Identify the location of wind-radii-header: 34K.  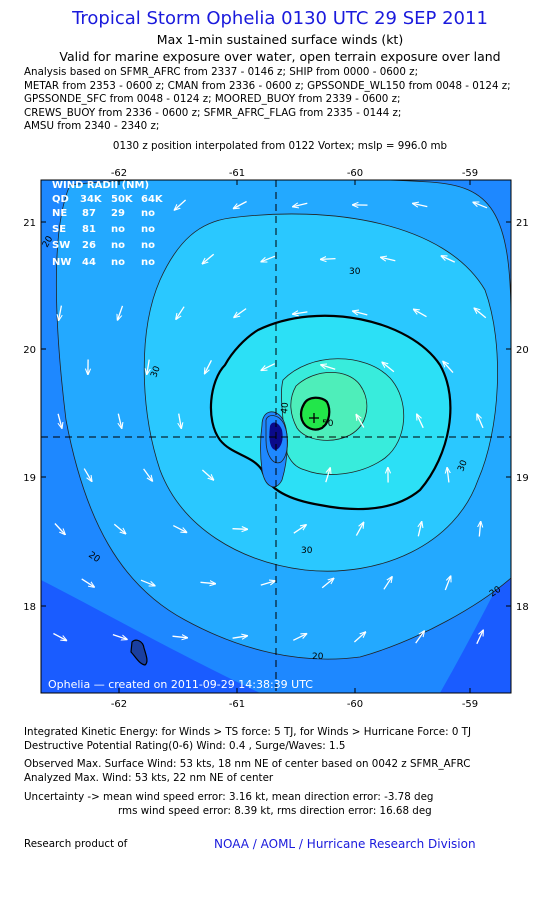
(91, 199).